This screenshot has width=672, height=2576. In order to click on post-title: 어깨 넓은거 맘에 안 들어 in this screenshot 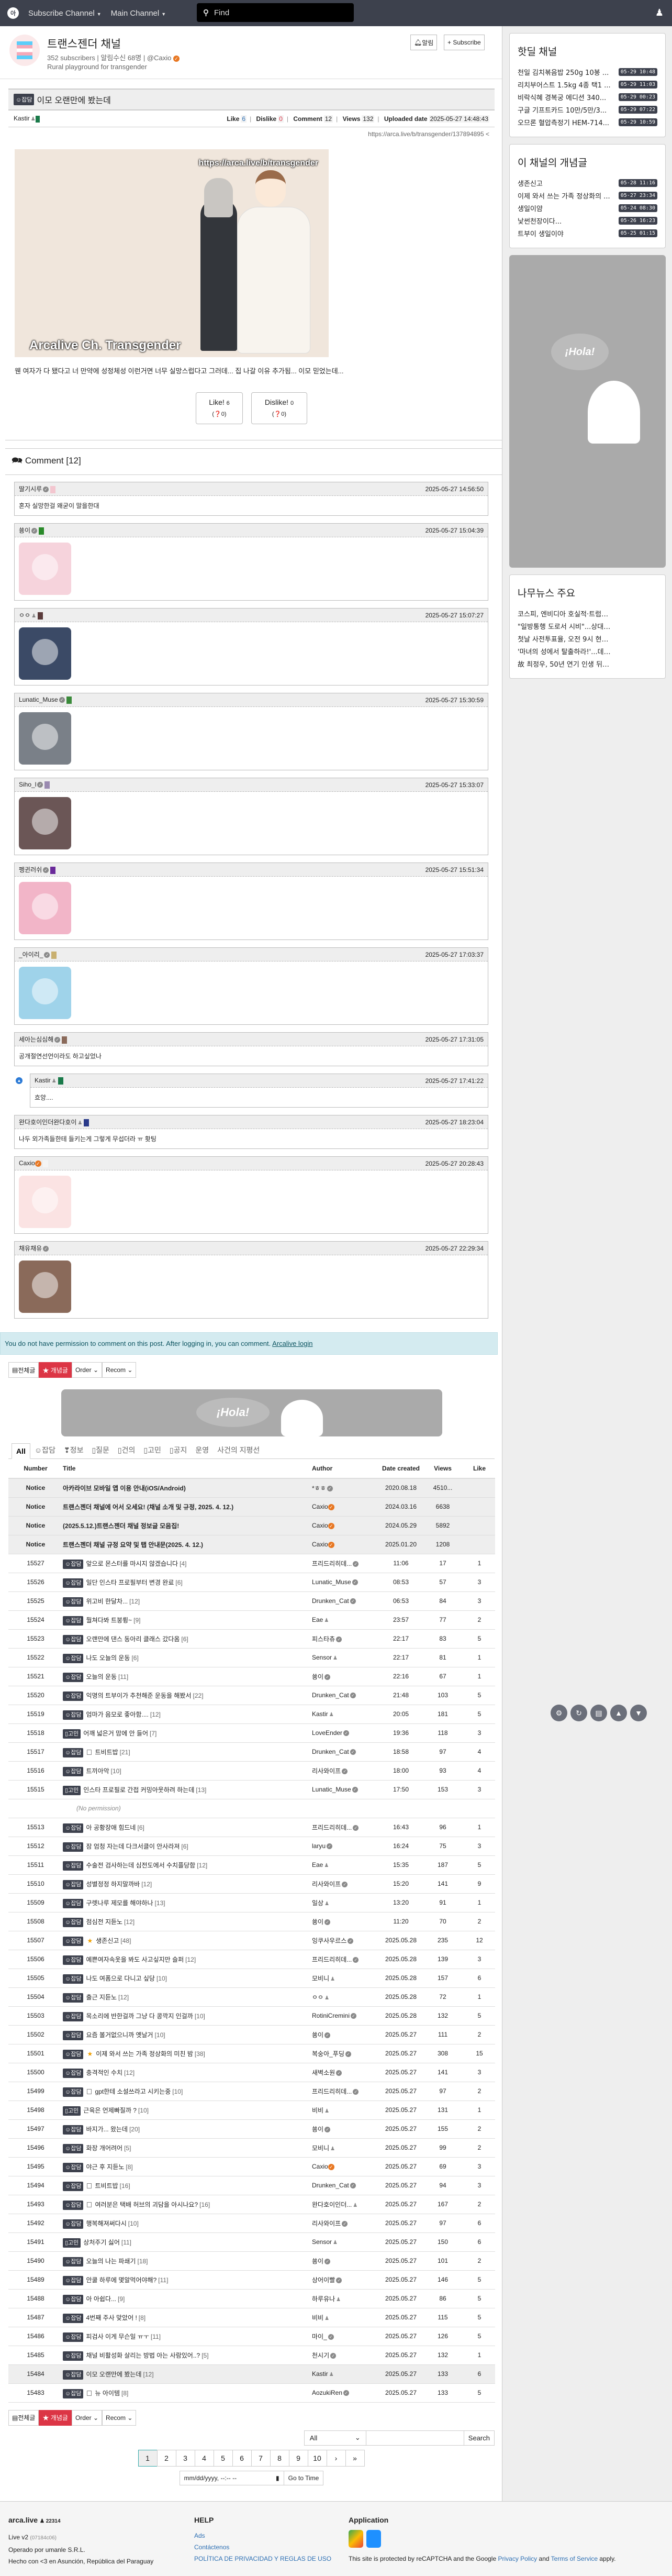, I will do `click(116, 1733)`.